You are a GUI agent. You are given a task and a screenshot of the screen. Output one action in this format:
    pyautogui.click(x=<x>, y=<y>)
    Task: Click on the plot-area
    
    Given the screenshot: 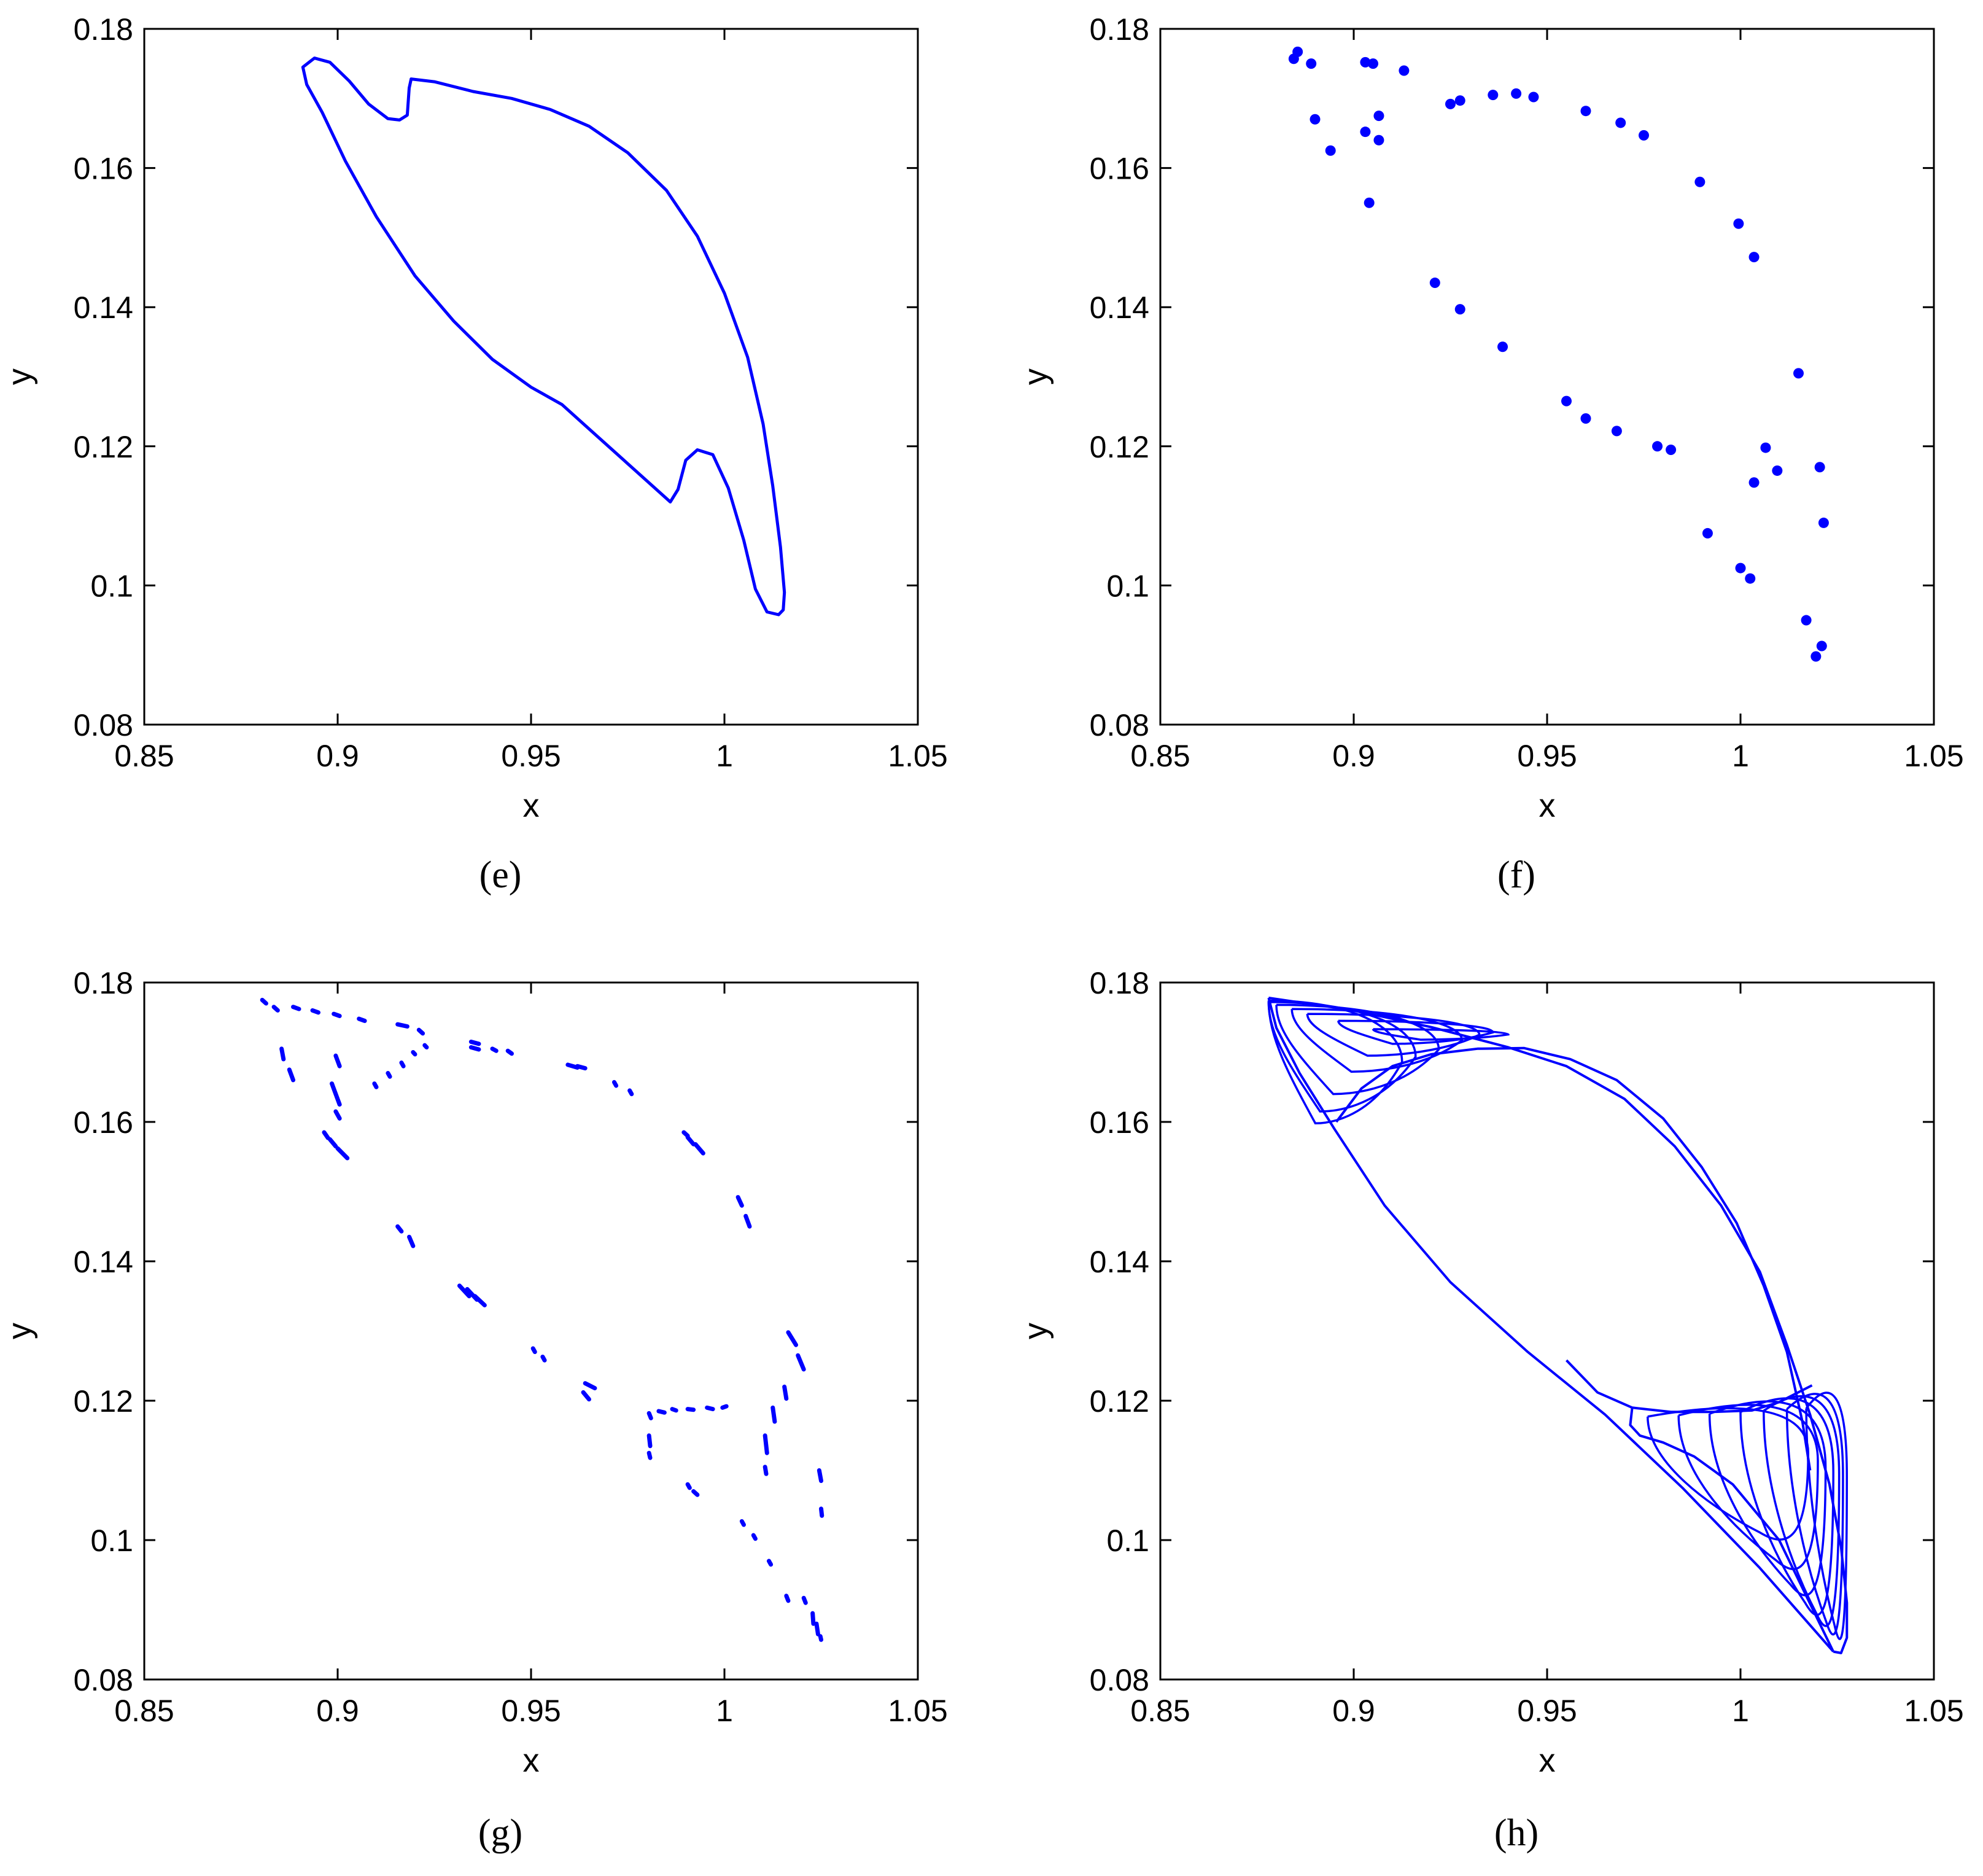 What is the action you would take?
    pyautogui.click(x=543, y=336)
    